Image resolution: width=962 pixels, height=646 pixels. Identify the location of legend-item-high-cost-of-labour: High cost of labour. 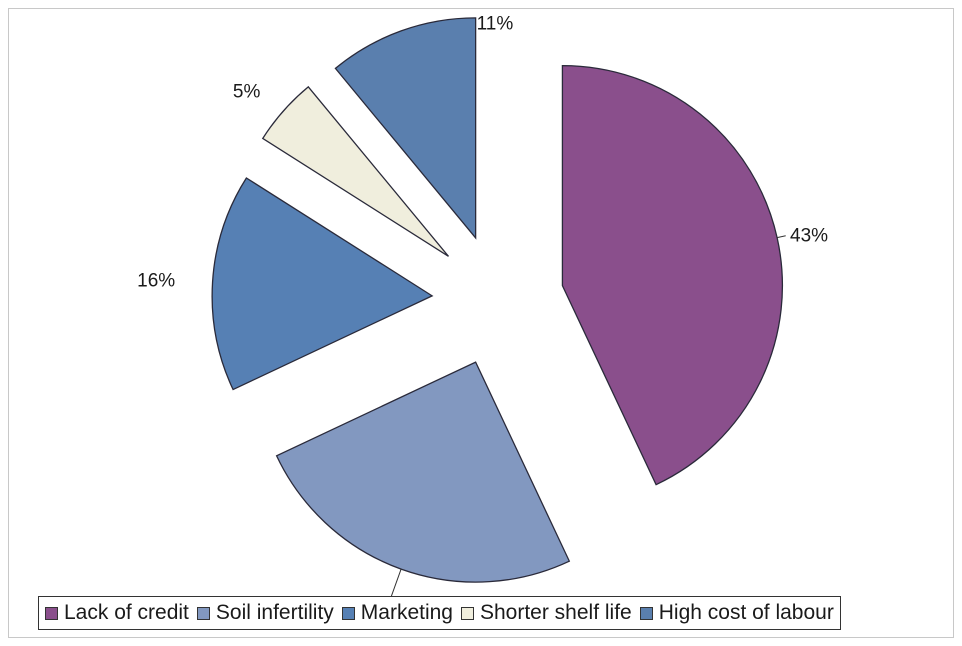
(736, 613).